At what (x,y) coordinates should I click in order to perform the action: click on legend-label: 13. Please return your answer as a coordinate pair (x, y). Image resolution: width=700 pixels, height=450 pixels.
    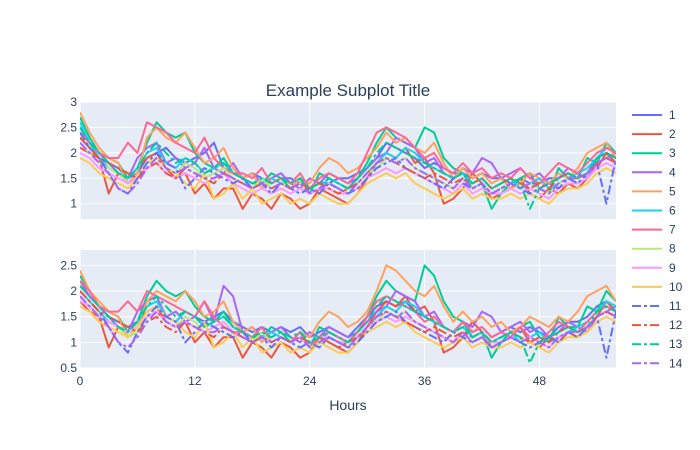
    Looking at the image, I should click on (676, 344).